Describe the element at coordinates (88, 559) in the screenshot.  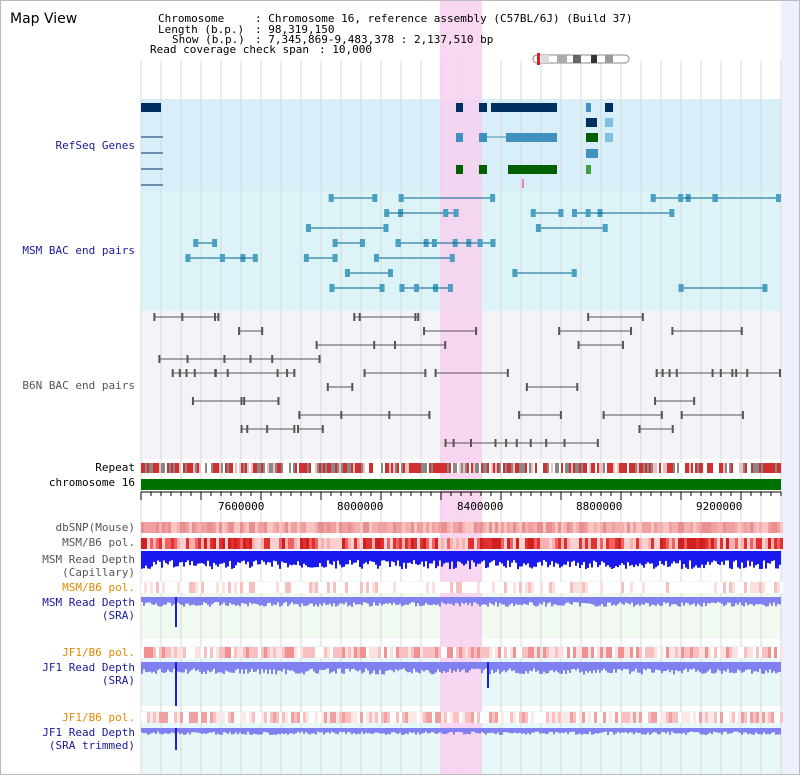
I see `track-label-msm-depth-capillary-1: MSM Read Depth` at that location.